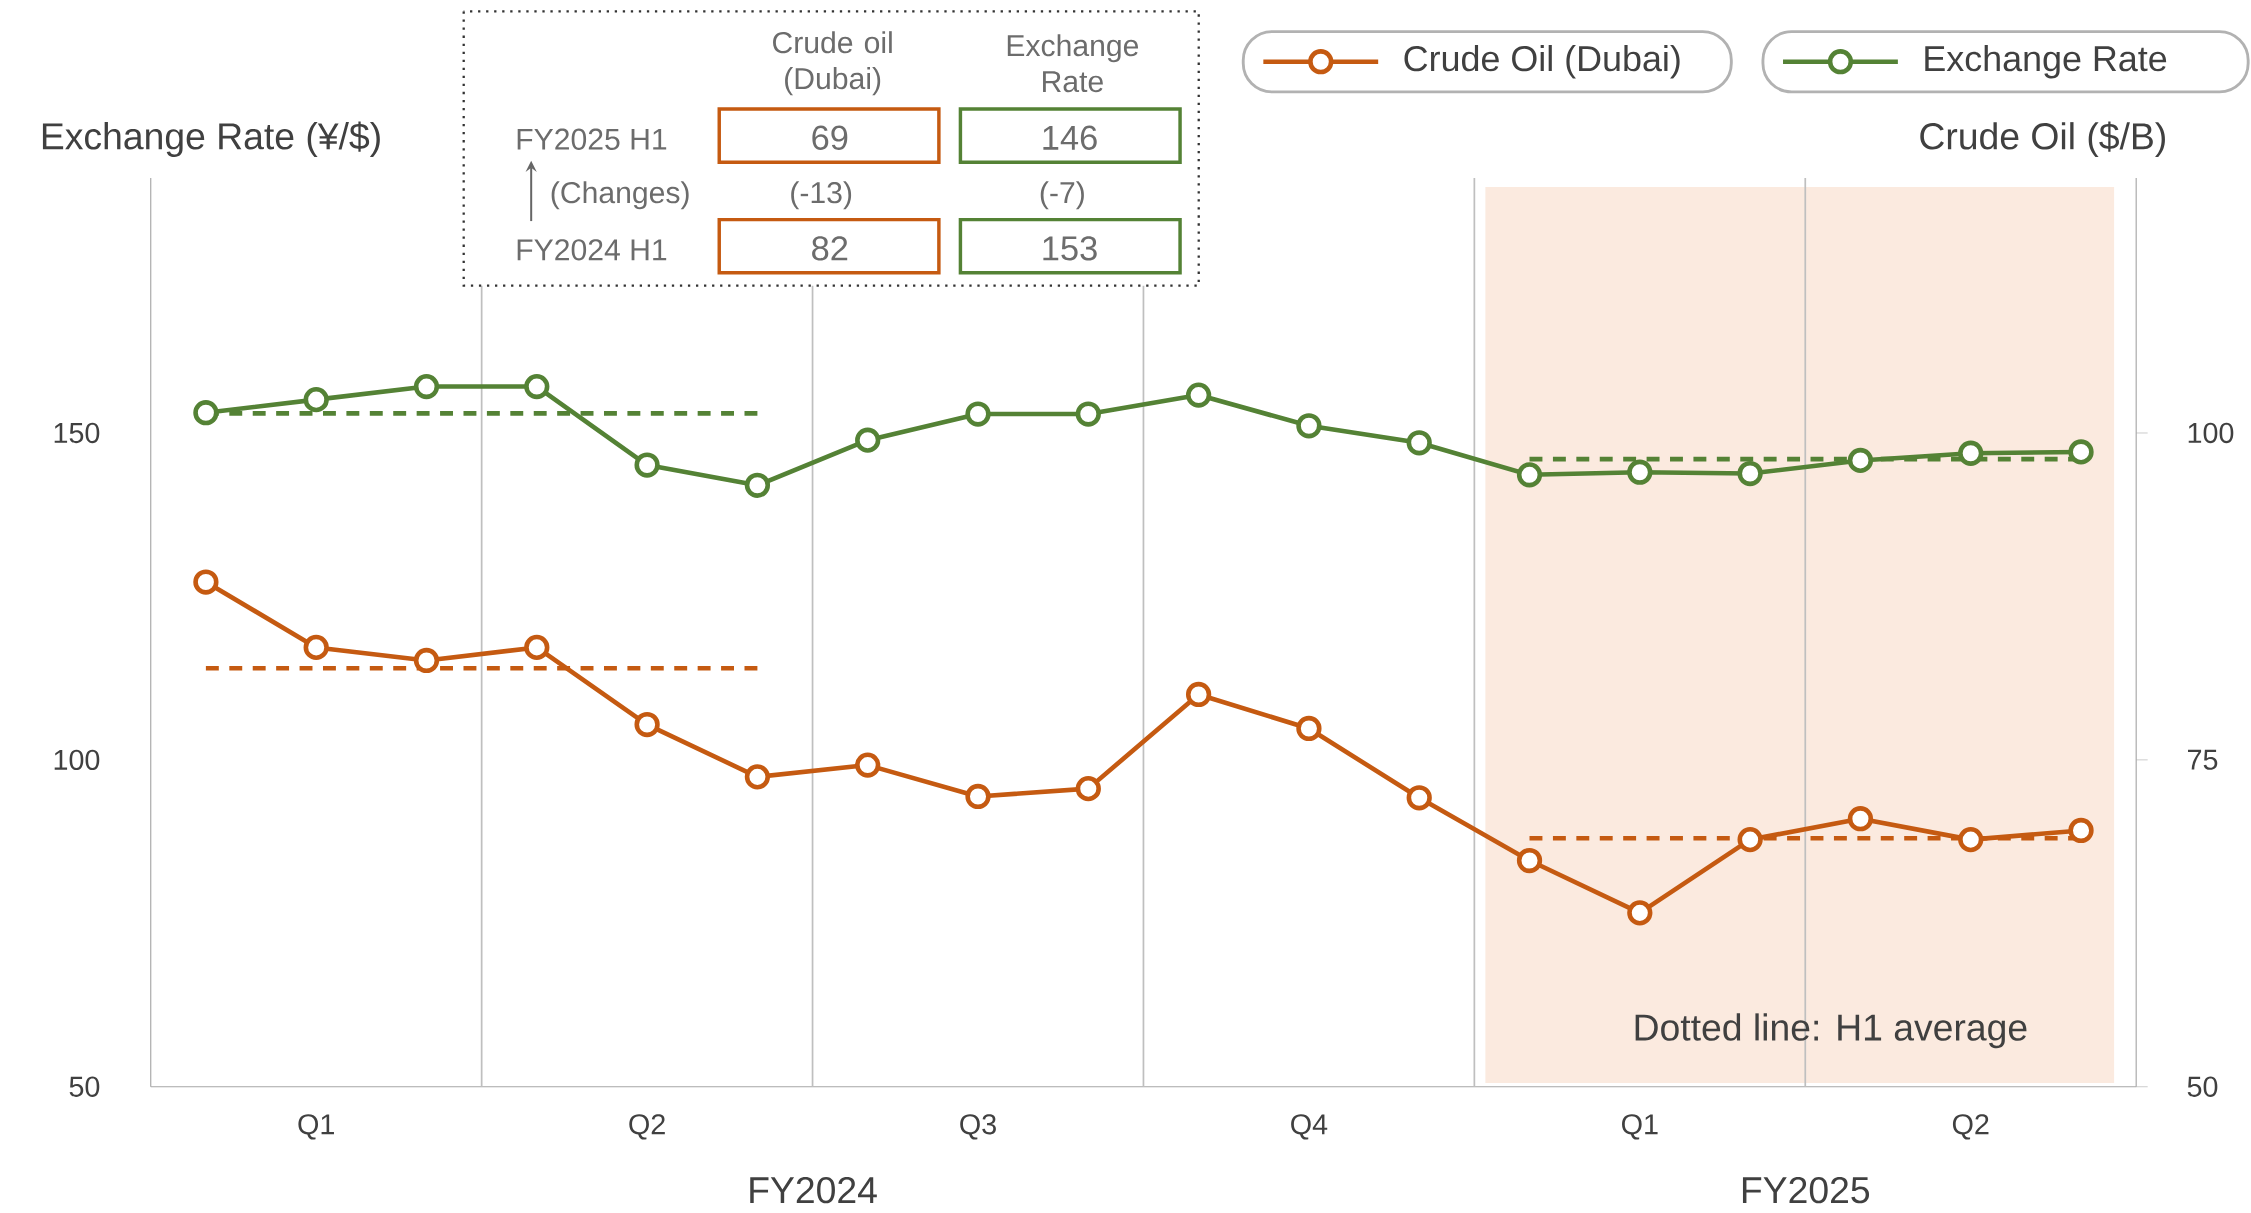 Image resolution: width=2251 pixels, height=1213 pixels. Describe the element at coordinates (592, 250) in the screenshot. I see `annotation: FY2024 H1` at that location.